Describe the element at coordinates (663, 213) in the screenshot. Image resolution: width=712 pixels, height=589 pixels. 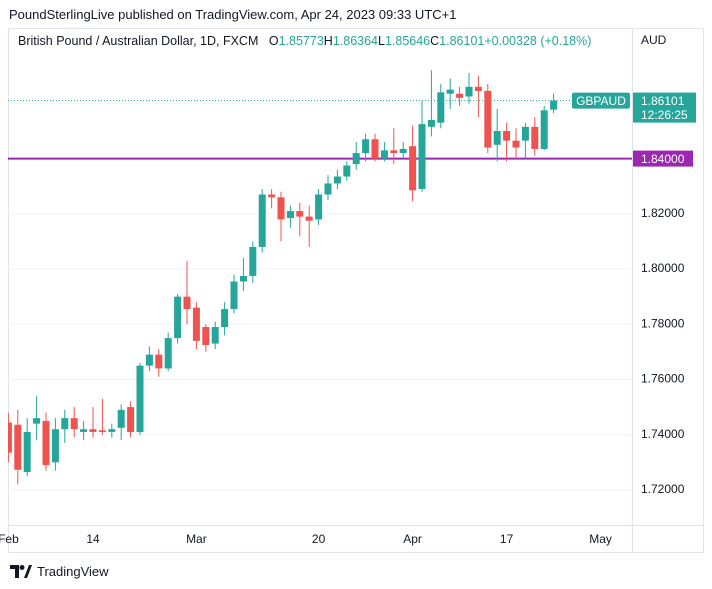
I see `y-tick-label: 1.82000` at that location.